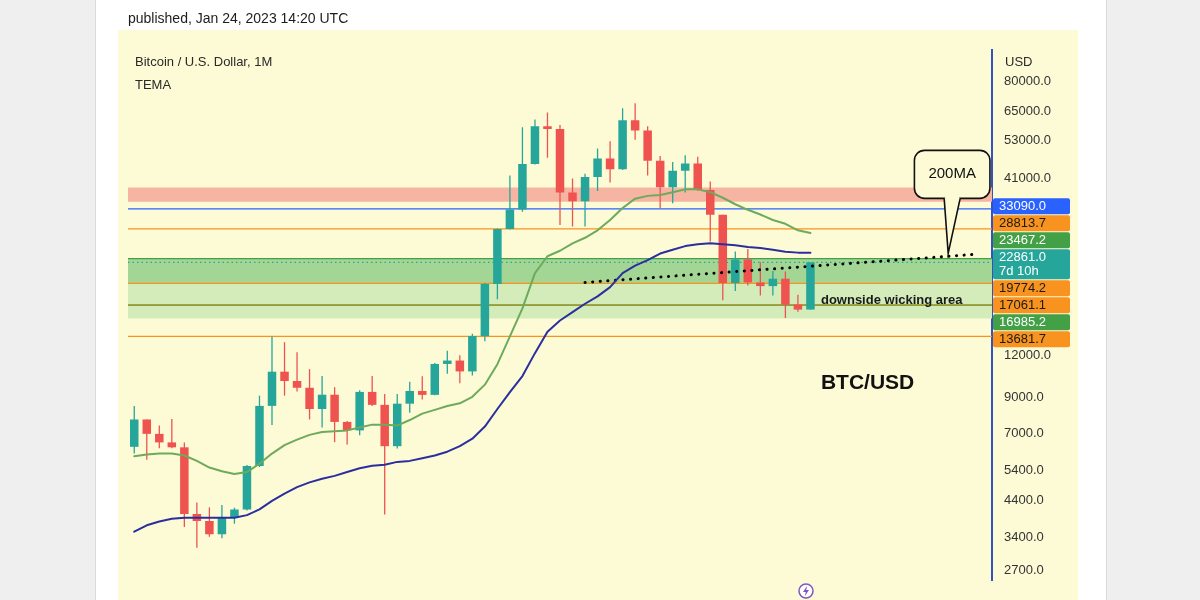 This screenshot has width=1200, height=600. Describe the element at coordinates (1022, 240) in the screenshot. I see `ref-line-label: 23467.2` at that location.